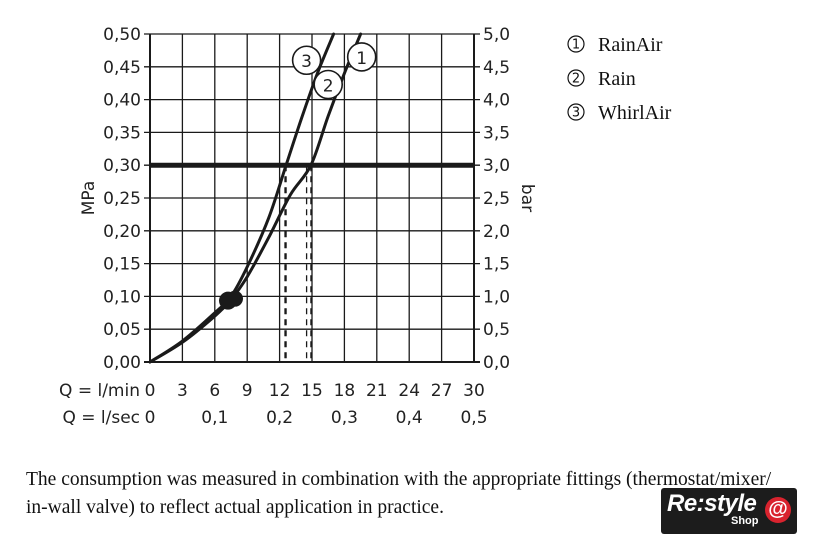 The height and width of the screenshot is (544, 840). I want to click on y-axis-right-title: bar, so click(527, 198).